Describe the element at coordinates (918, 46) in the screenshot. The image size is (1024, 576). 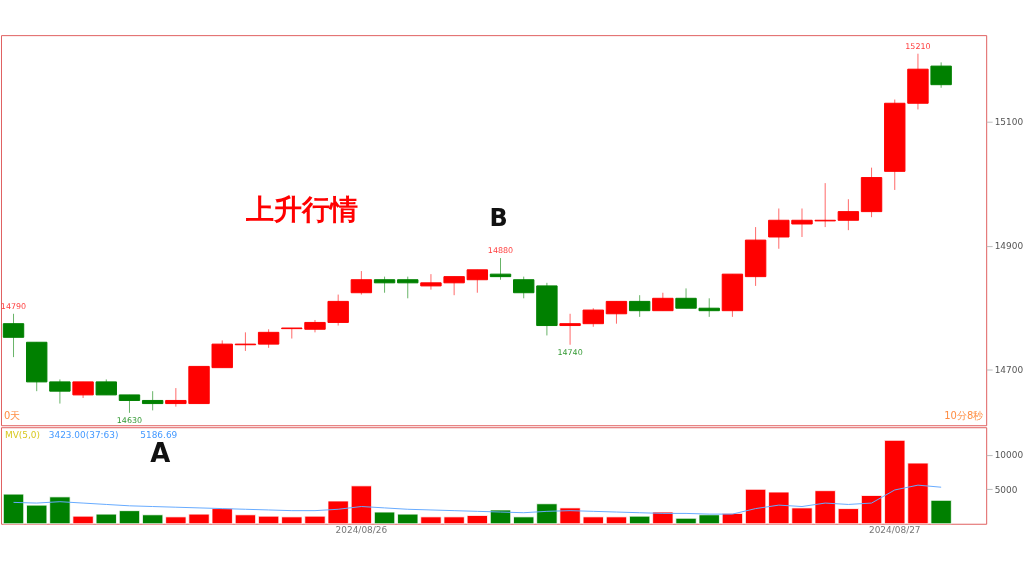
I see `annotation: 15210` at that location.